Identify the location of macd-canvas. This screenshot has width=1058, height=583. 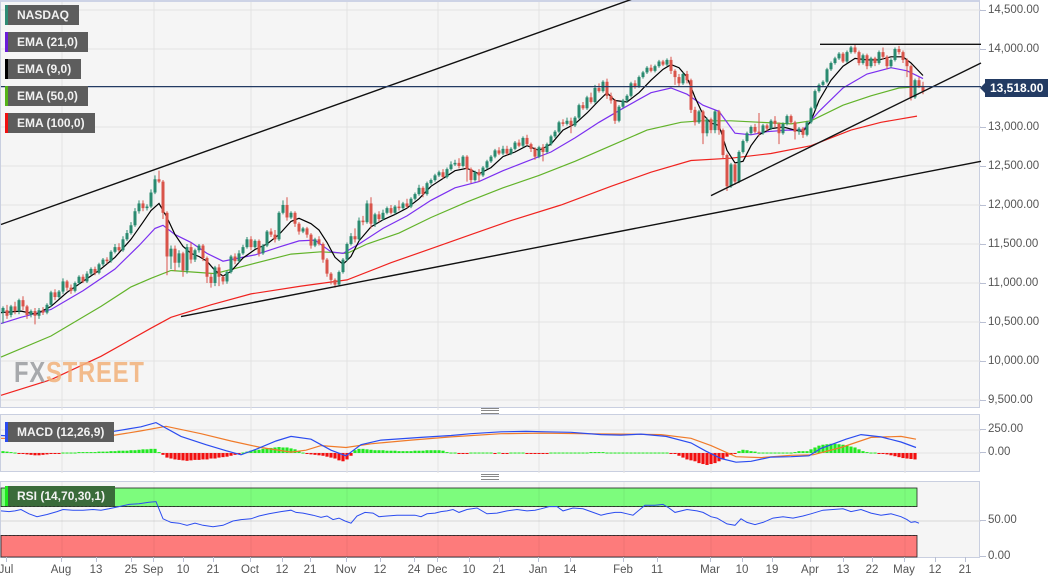
(490, 444).